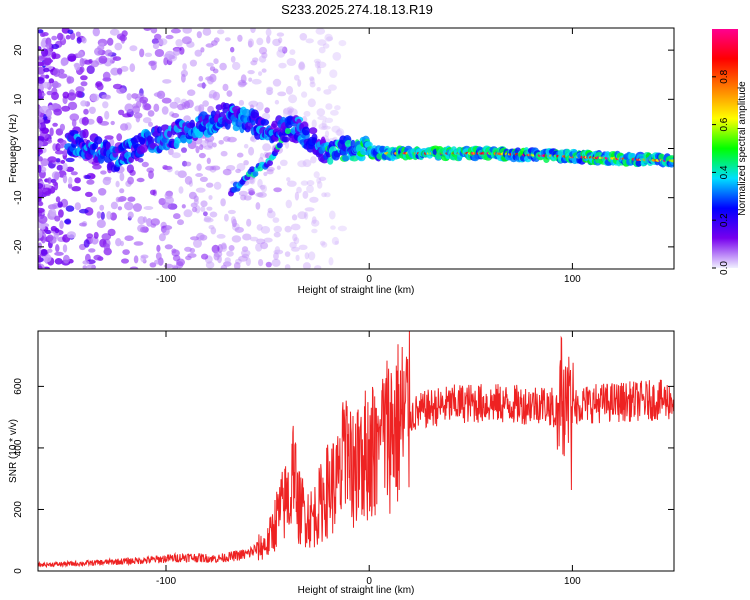 The height and width of the screenshot is (600, 750). What do you see at coordinates (357, 9) in the screenshot?
I see `chart-title: S233.2025.274.18.13.R19` at bounding box center [357, 9].